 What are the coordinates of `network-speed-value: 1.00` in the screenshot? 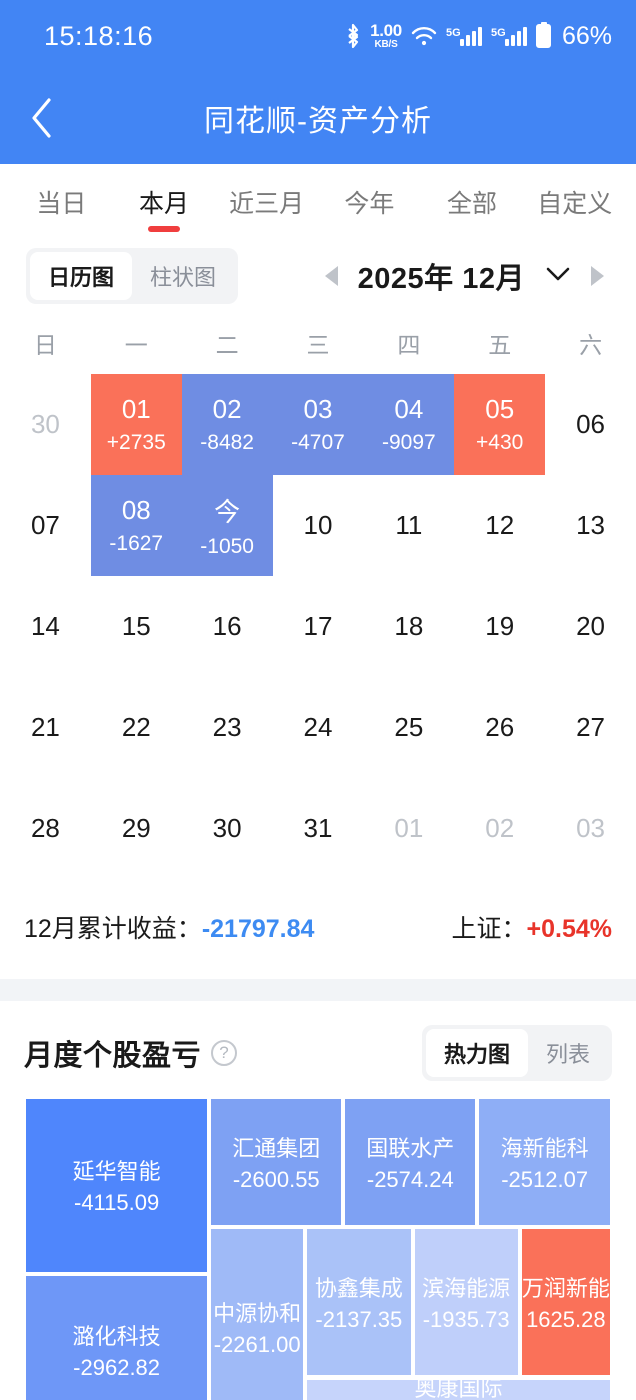 It's located at (386, 30).